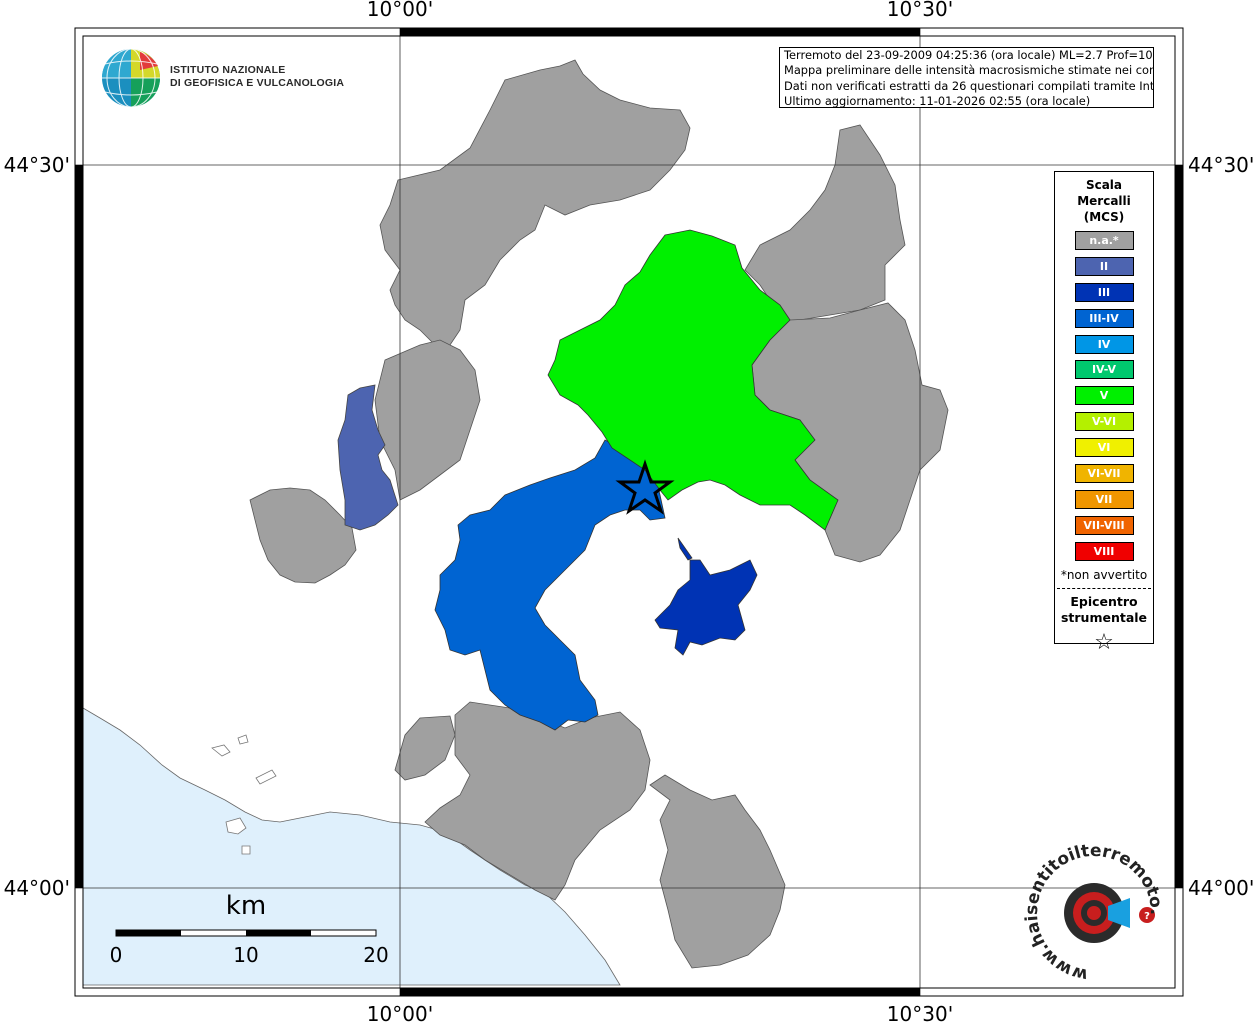  What do you see at coordinates (1104, 217) in the screenshot?
I see `legend-title-line3: (MCS)` at bounding box center [1104, 217].